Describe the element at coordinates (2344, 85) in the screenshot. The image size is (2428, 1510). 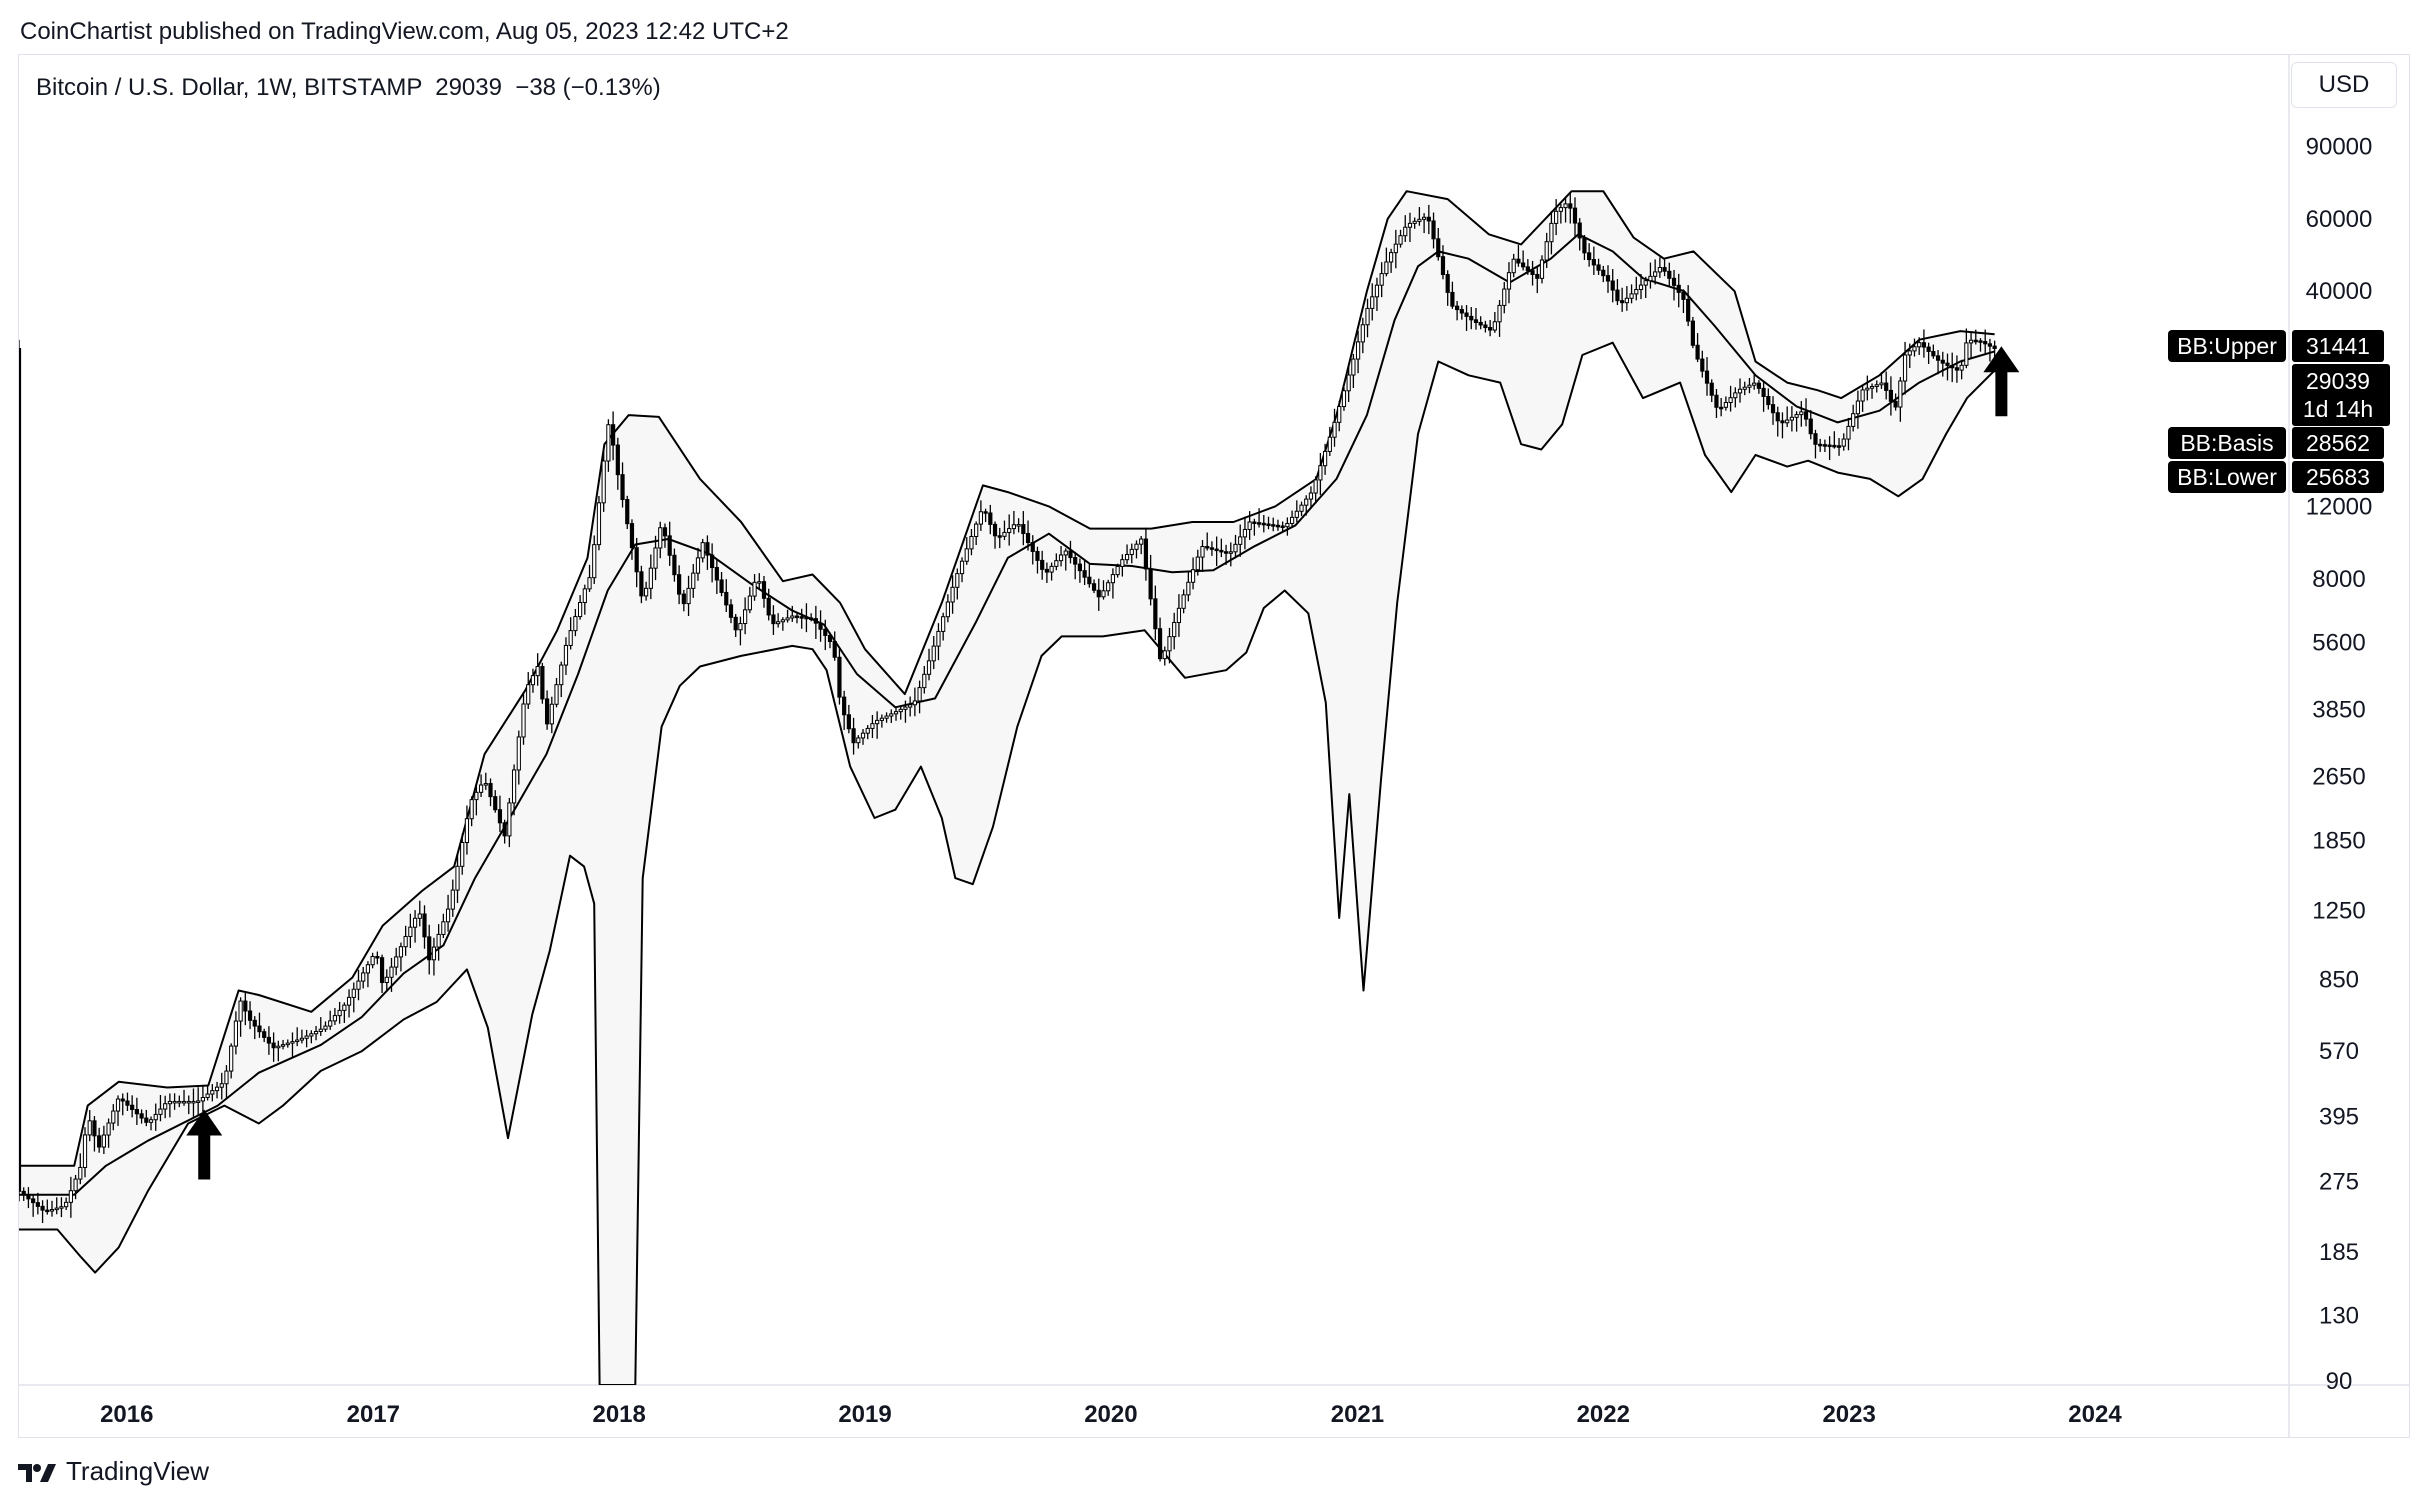
I see `currency-button: USD` at that location.